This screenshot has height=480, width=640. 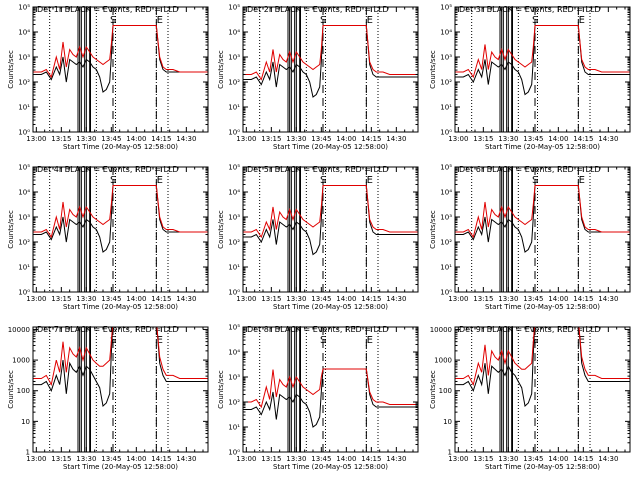 What do you see at coordinates (108, 9) in the screenshot?
I see `panel-title: Det 1r BLACK = Events, RED = LLD` at bounding box center [108, 9].